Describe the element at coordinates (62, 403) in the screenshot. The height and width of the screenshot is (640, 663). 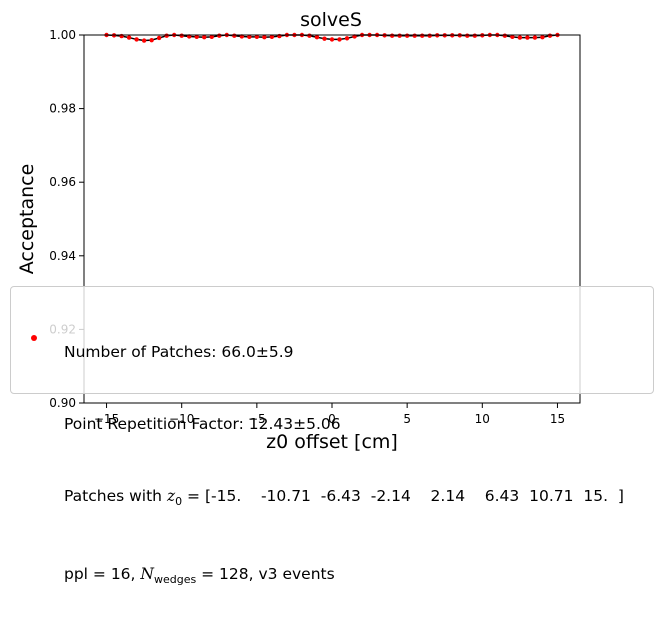
I see `y-tick-label: 0.90` at that location.